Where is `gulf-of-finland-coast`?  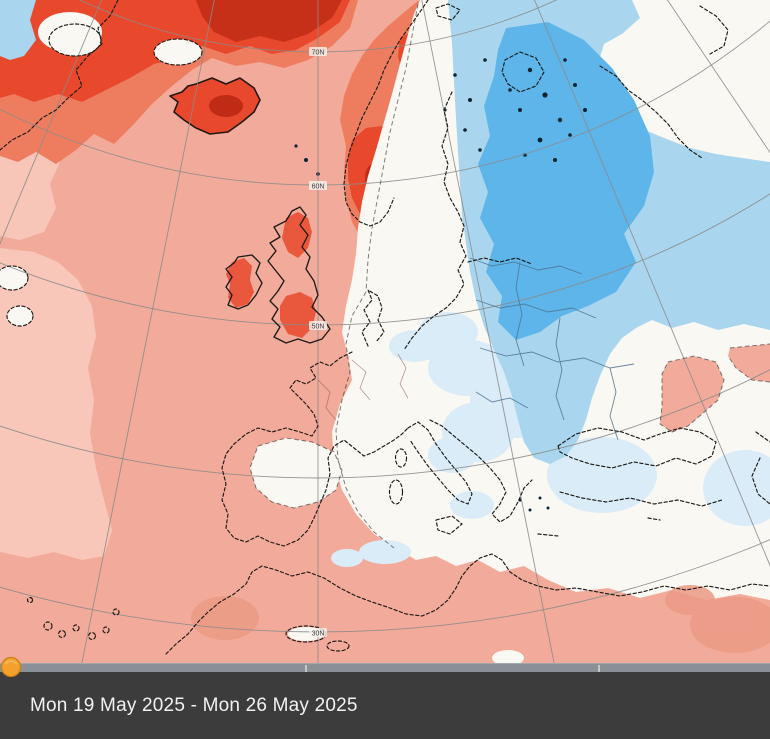 gulf-of-finland-coast is located at coordinates (500, 261).